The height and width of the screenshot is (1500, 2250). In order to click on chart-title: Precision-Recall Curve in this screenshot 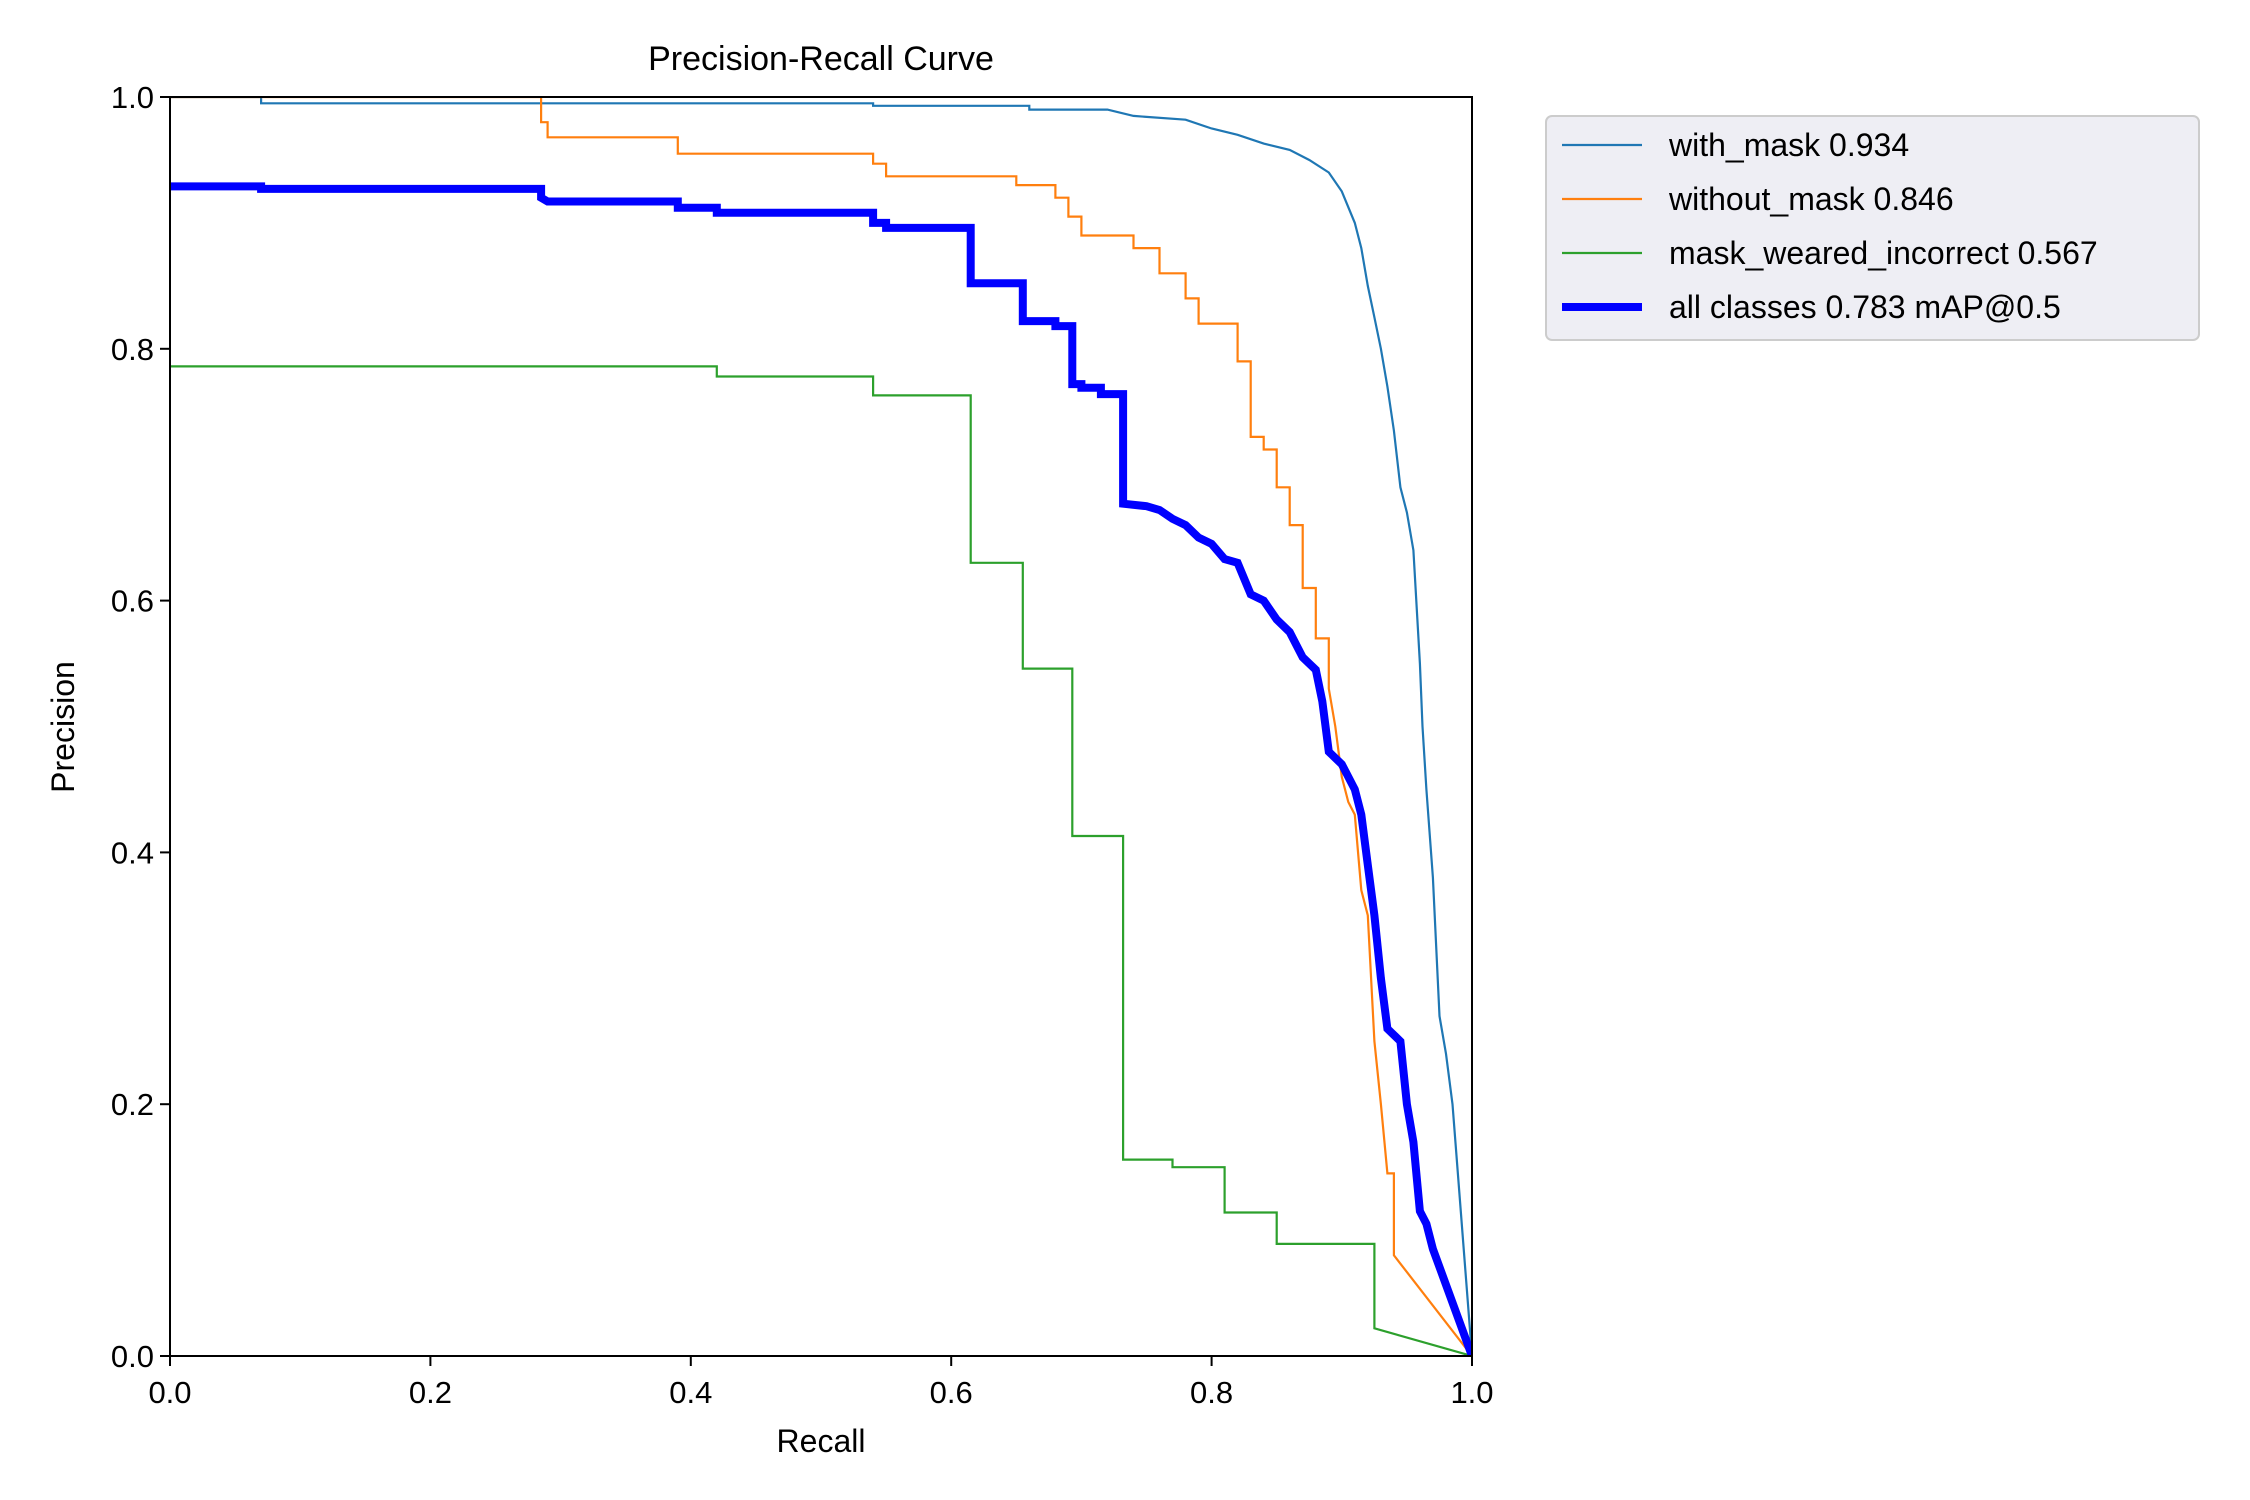, I will do `click(821, 59)`.